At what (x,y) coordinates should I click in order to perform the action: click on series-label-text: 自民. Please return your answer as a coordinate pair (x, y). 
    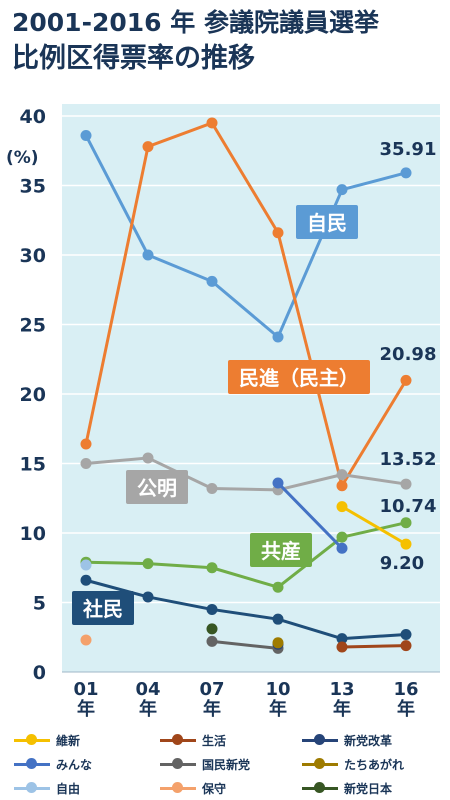
    Looking at the image, I should click on (327, 223).